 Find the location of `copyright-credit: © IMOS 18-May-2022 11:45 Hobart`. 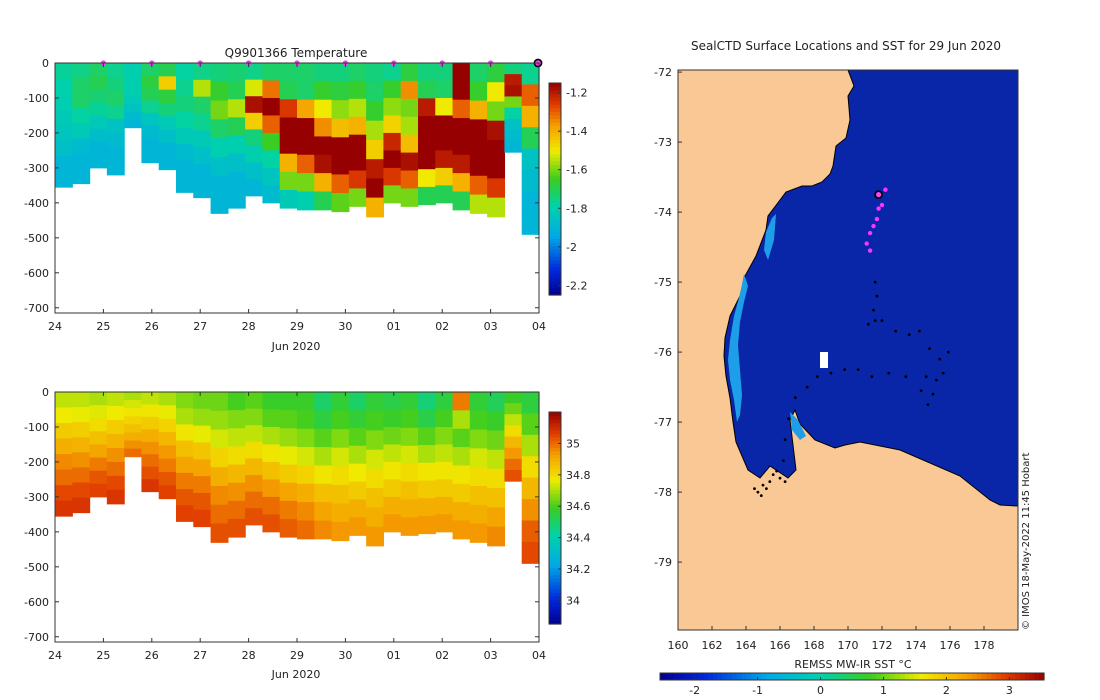

copyright-credit: © IMOS 18-May-2022 11:45 Hobart is located at coordinates (1026, 541).